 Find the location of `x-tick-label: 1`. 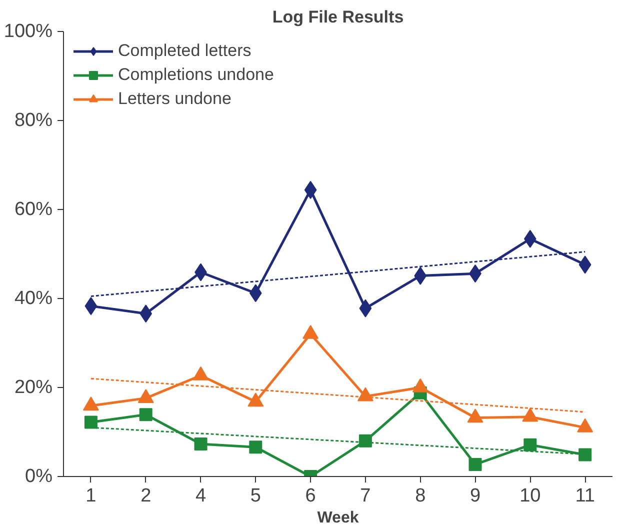

x-tick-label: 1 is located at coordinates (91, 496).